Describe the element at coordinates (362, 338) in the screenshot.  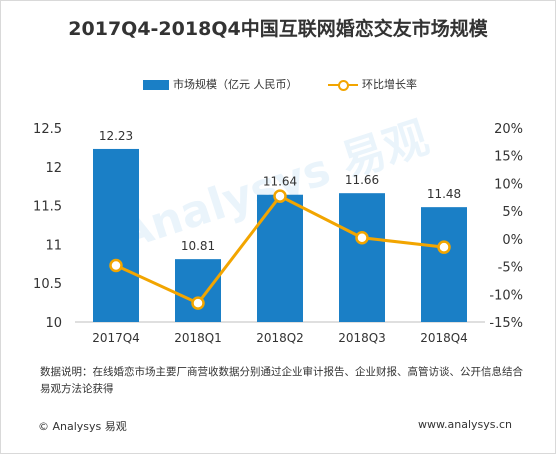
I see `x-tick-label: 2018Q3` at that location.